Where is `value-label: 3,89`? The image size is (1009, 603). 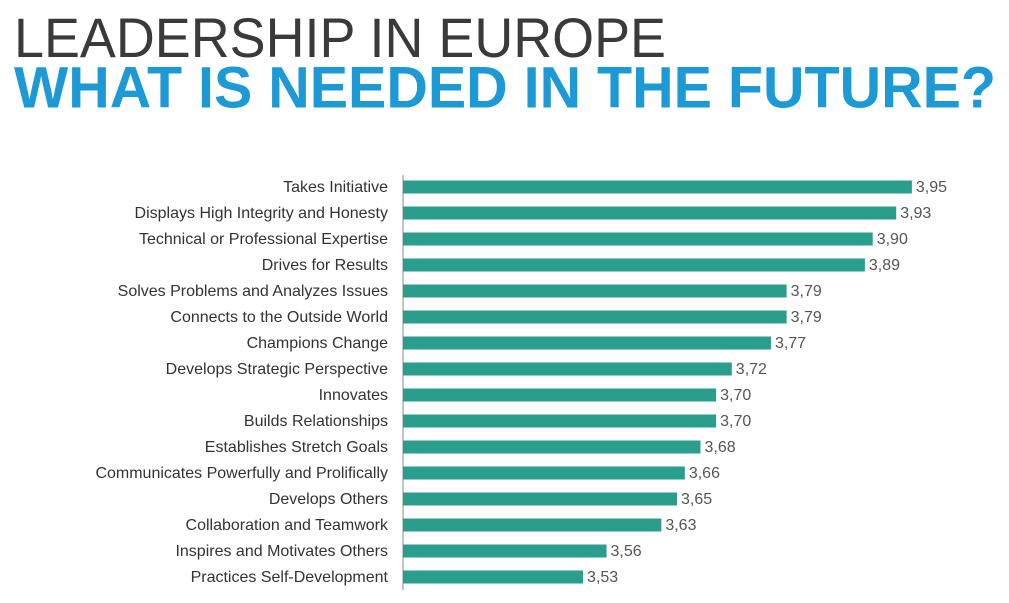
value-label: 3,89 is located at coordinates (884, 265).